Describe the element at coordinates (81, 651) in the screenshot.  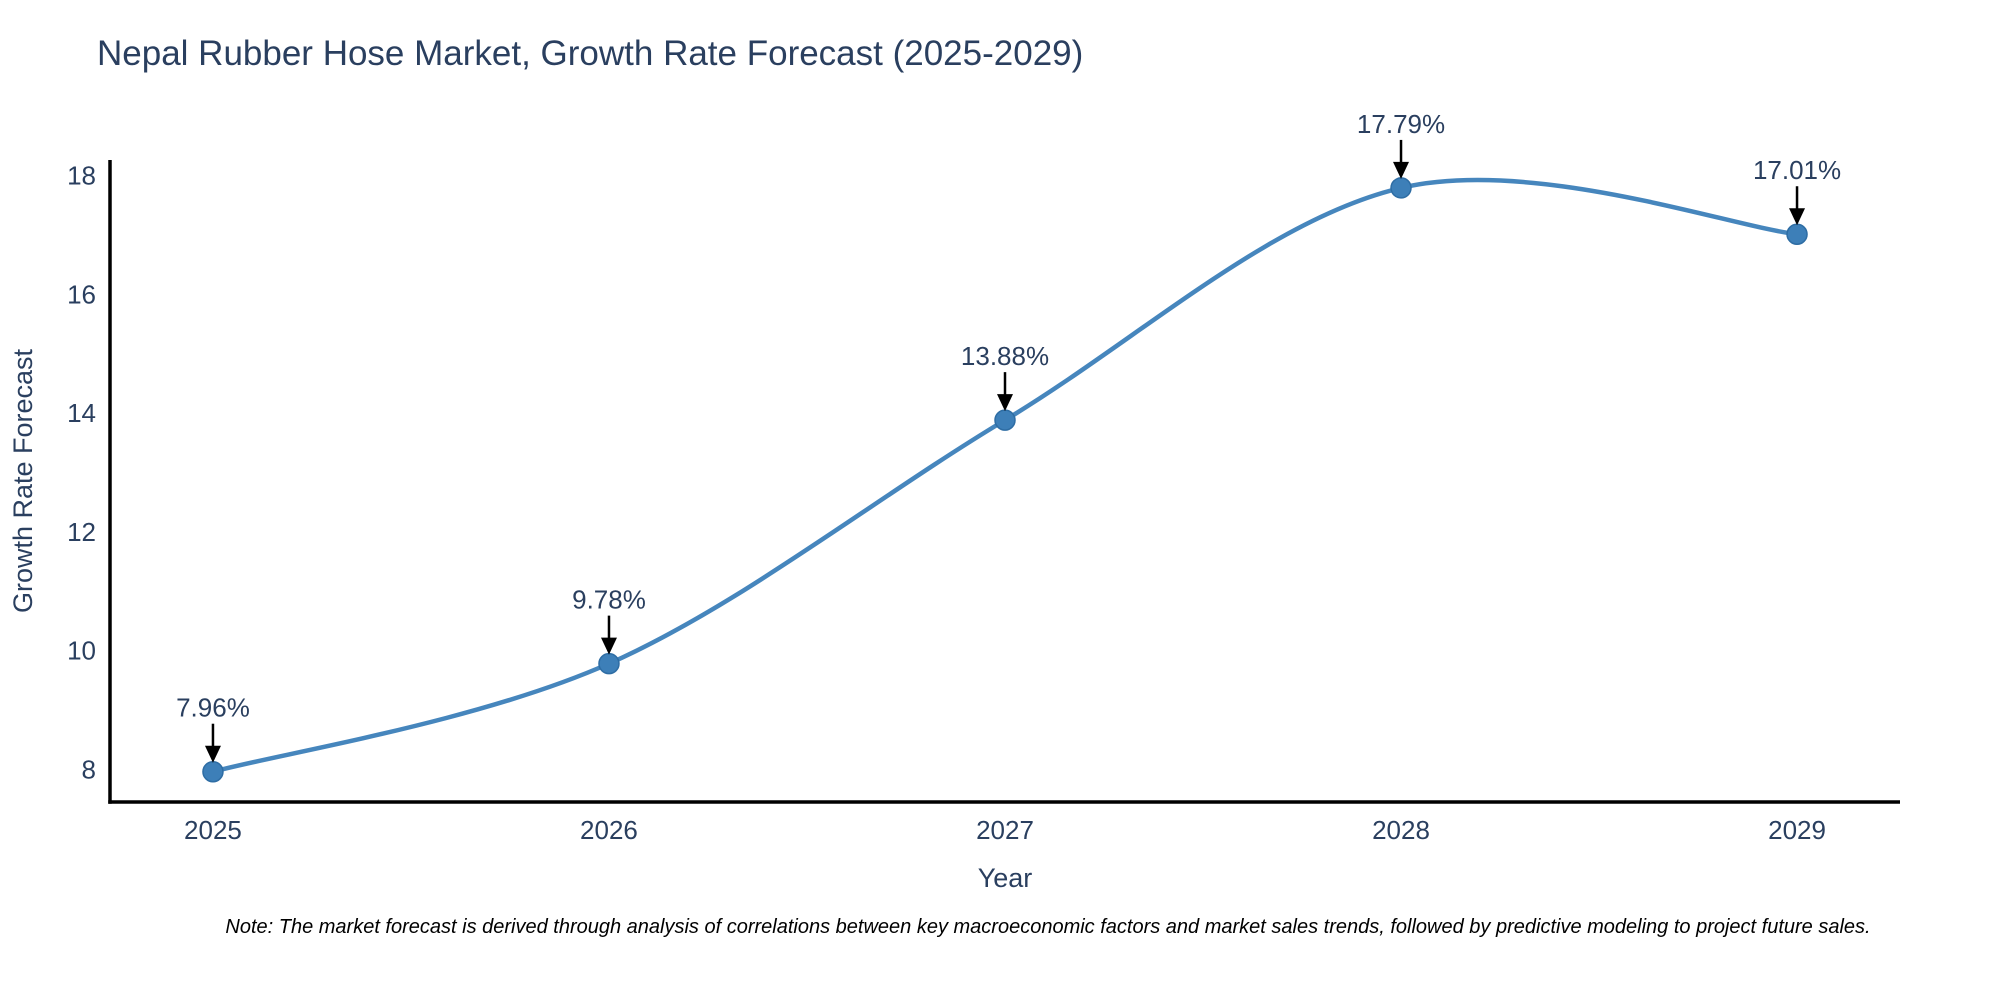
I see `y-tick-label: 10` at that location.